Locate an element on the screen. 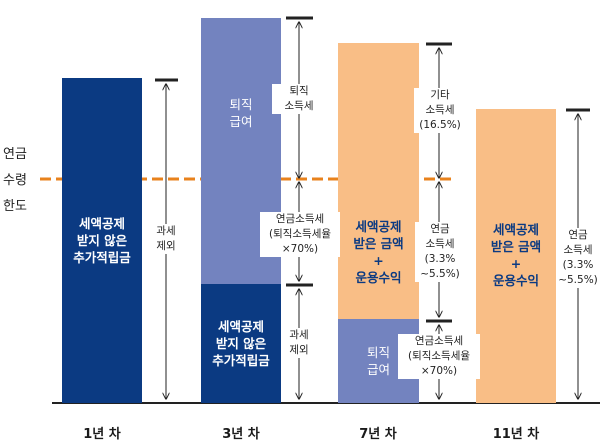  year-1-label: 1년 차 is located at coordinates (102, 434).